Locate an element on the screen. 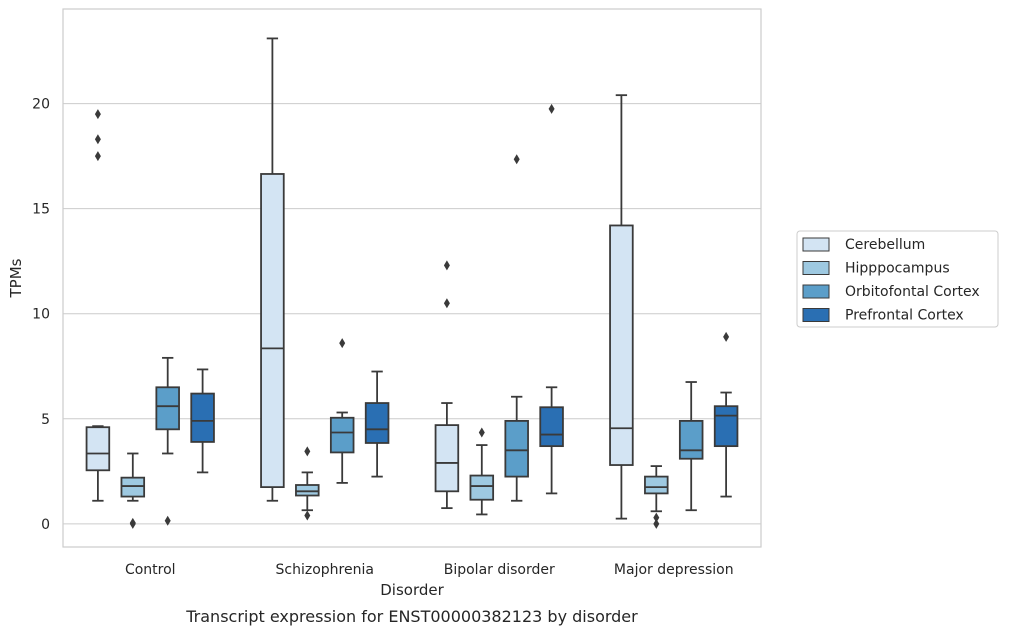 The image size is (1009, 634). y-tick-labels: 0 5 10 15 20 is located at coordinates (41, 315).